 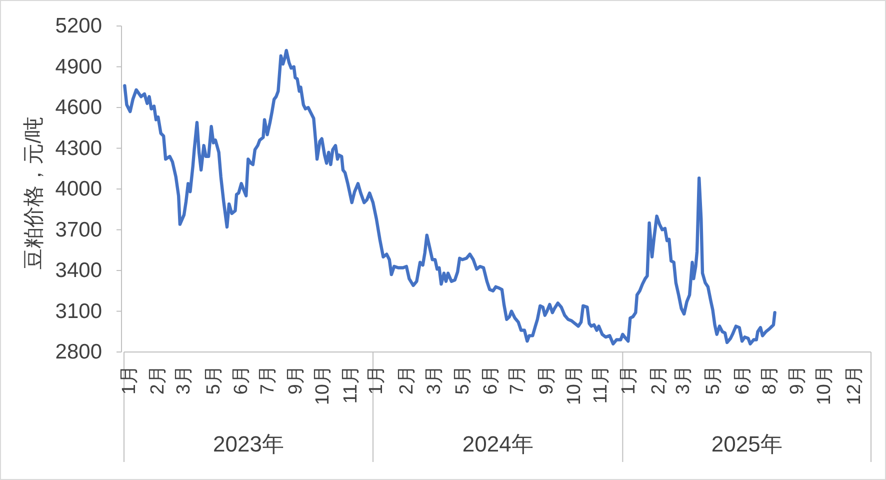 What do you see at coordinates (78, 352) in the screenshot?
I see `y-tick-label: 2800` at bounding box center [78, 352].